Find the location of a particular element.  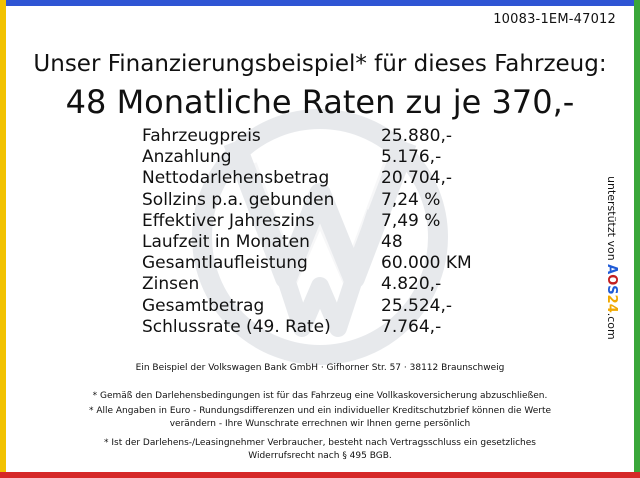

financing-label: Zinsen is located at coordinates (171, 284).